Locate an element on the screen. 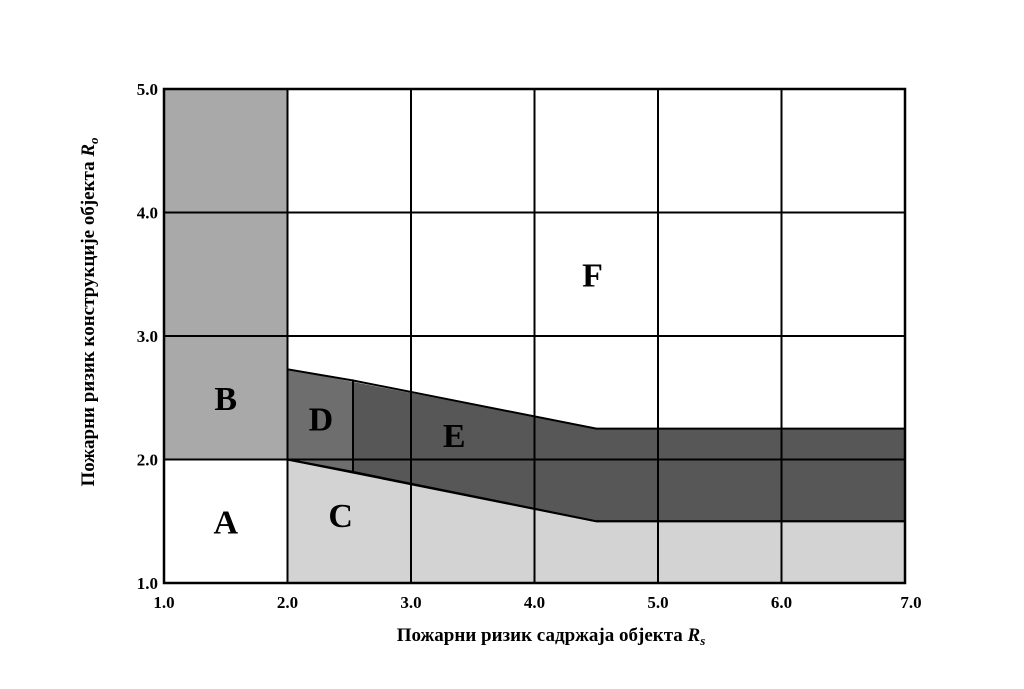  region-d is located at coordinates (320, 420).